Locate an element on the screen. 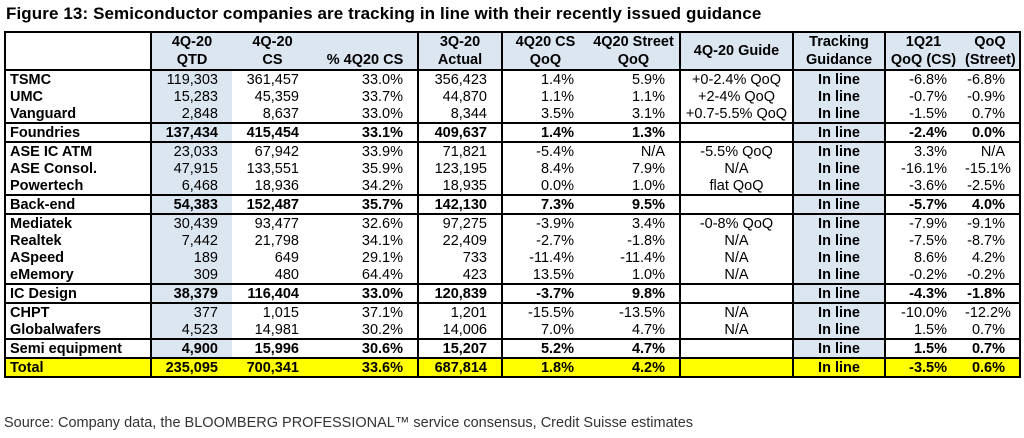 This screenshot has width=1024, height=438. cs-qoq-cell: -15.5% is located at coordinates (544, 312).